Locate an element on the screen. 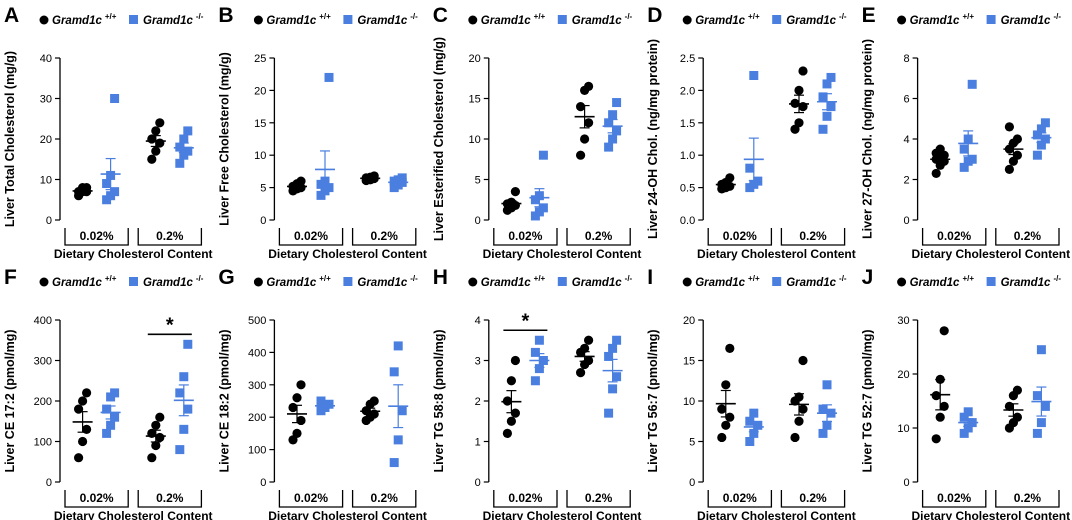 The height and width of the screenshot is (520, 1072). y-tick-label: 400 is located at coordinates (43, 321).